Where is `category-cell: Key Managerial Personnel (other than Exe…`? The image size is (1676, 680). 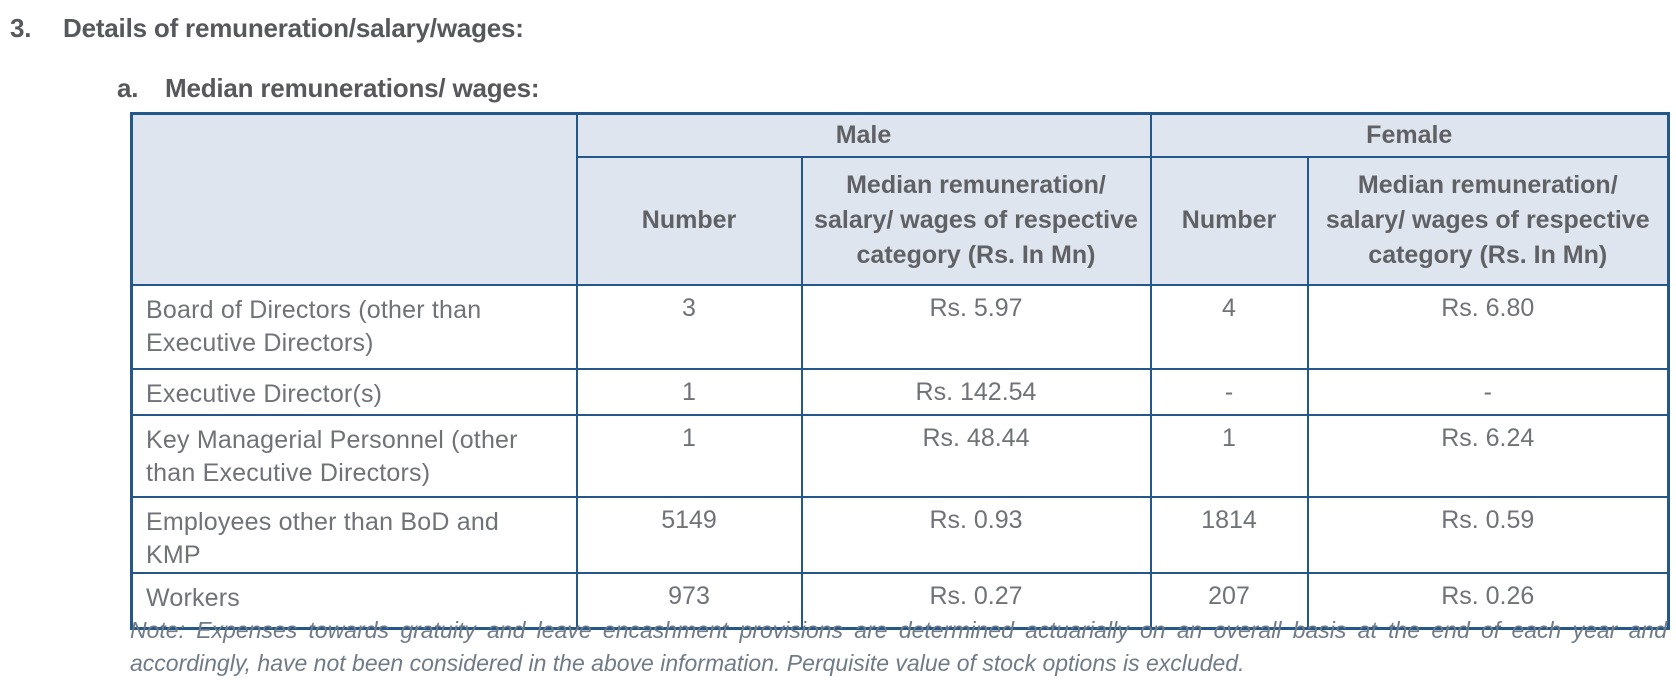
category-cell: Key Managerial Personnel (other than Exe… is located at coordinates (354, 455).